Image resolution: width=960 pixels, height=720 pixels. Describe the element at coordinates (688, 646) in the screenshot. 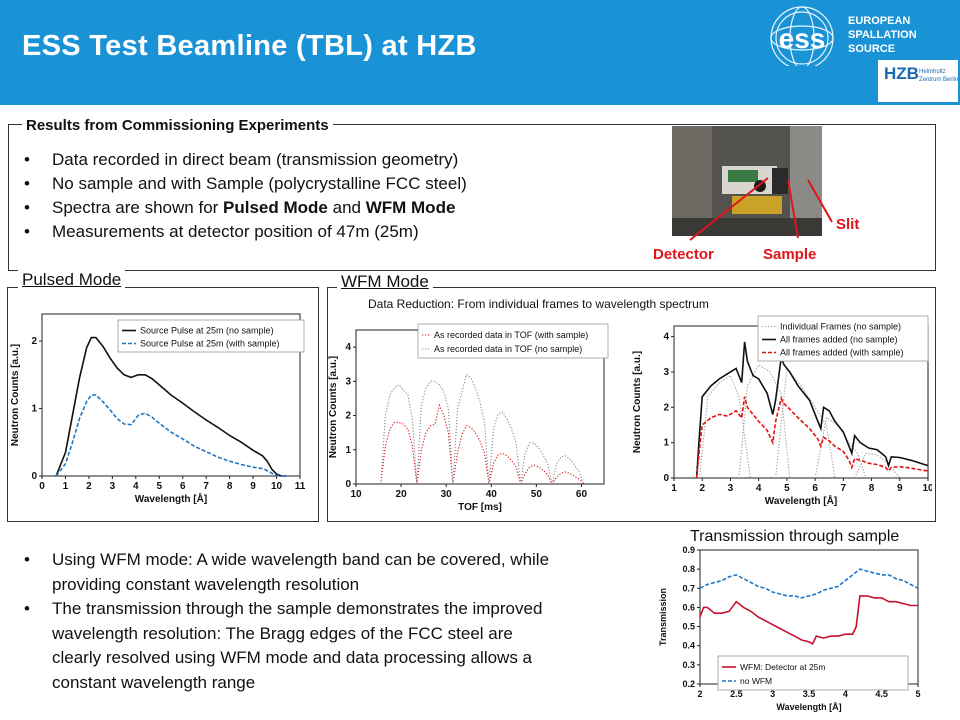

I see `y-tick-label: 0.4` at that location.